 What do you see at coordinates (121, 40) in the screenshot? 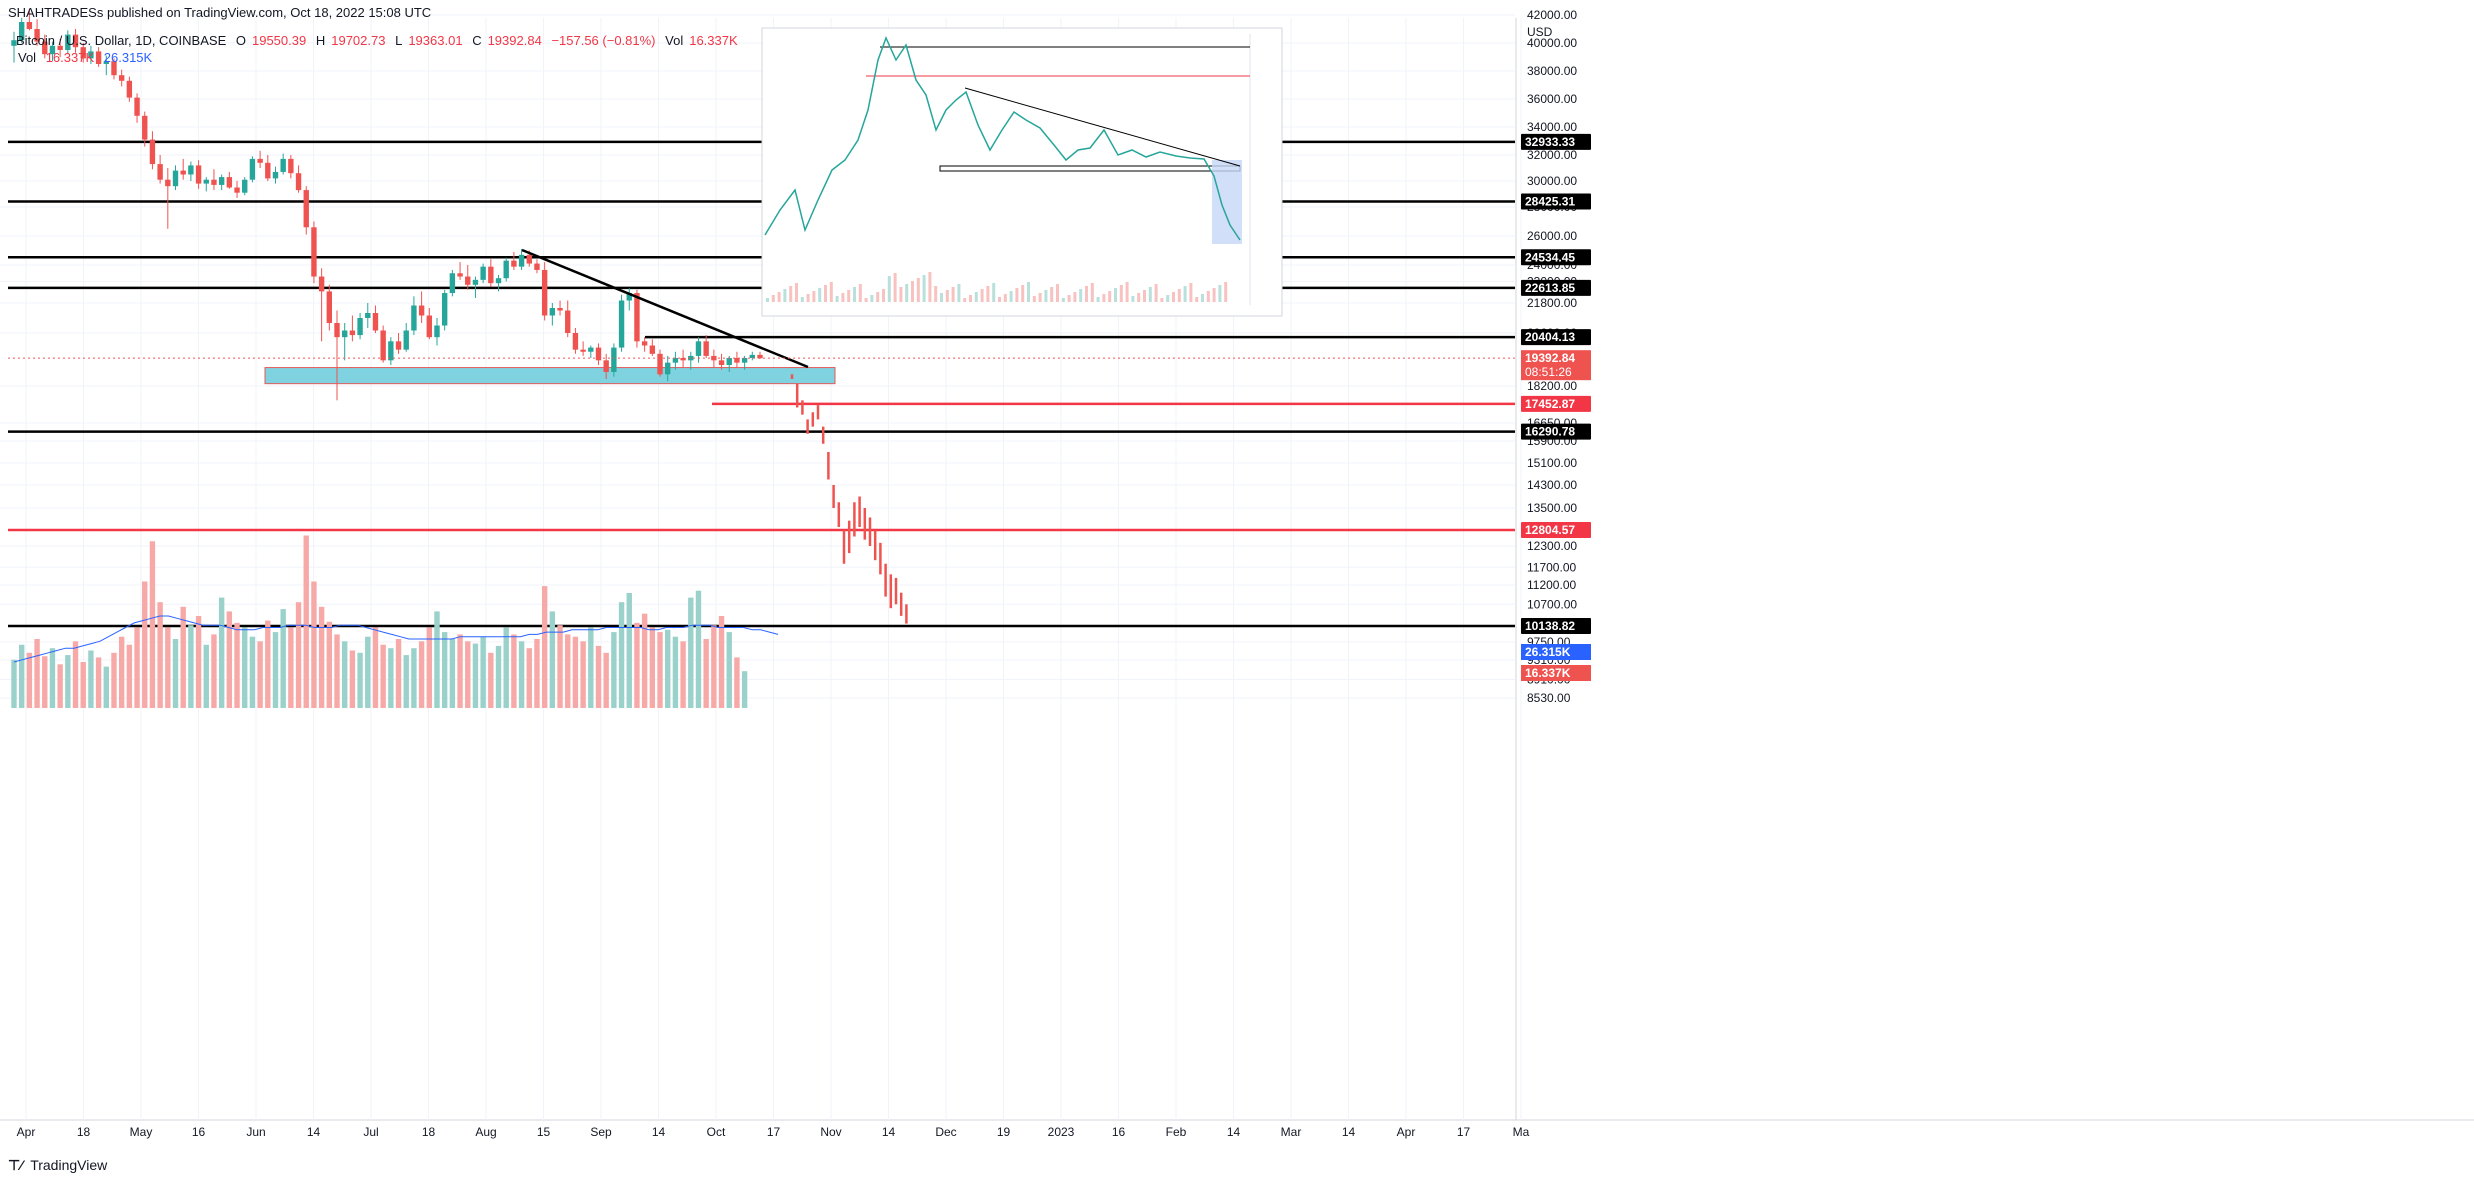
I see `symbol-name: Bitcoin / U.S. Dollar, 1D, COINBASE` at bounding box center [121, 40].